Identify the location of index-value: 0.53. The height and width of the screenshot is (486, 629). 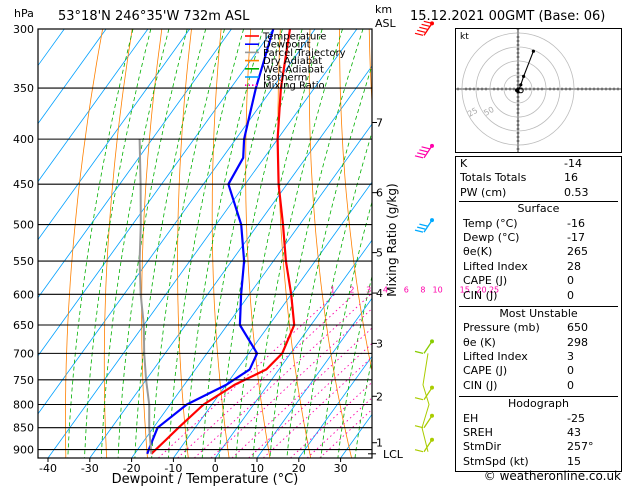
(576, 192).